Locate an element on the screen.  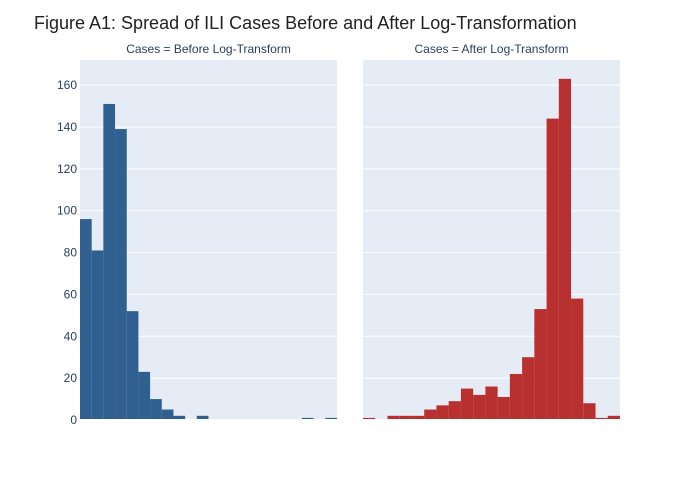
y-tick-label-120: 120 is located at coordinates (67, 169).